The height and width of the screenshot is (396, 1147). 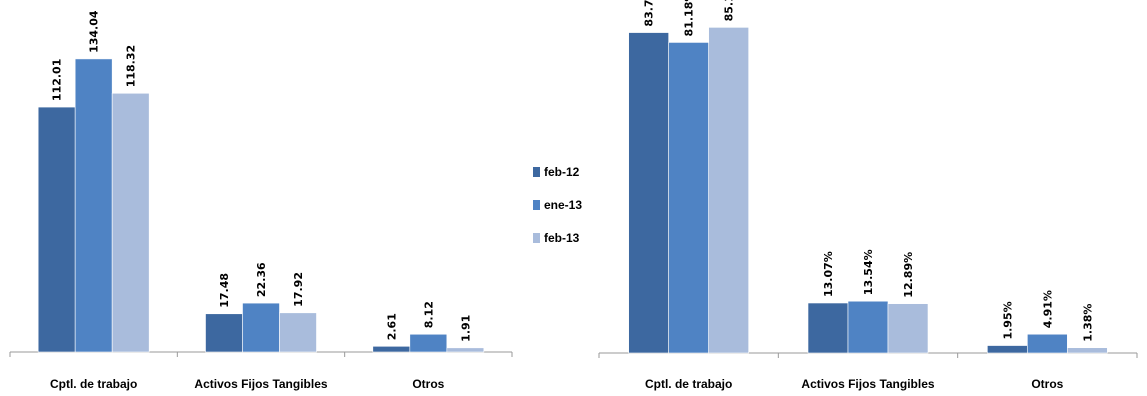 I want to click on legend: feb-12 ene-13 feb-13, so click(x=557, y=205).